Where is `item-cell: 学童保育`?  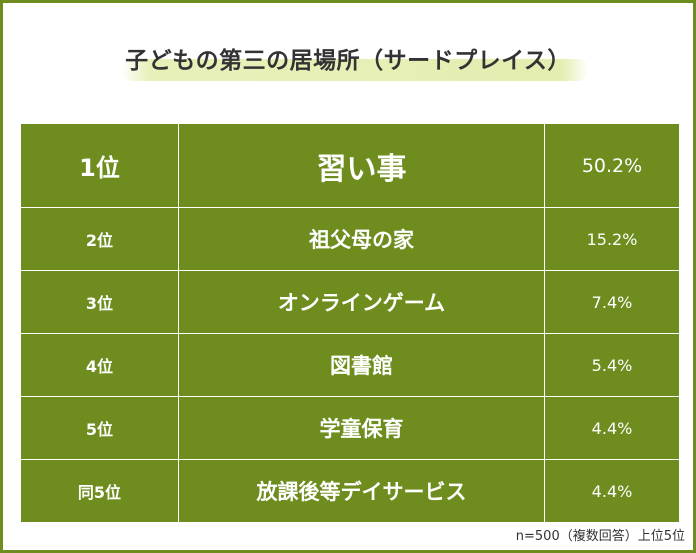
item-cell: 学童保育 is located at coordinates (361, 428).